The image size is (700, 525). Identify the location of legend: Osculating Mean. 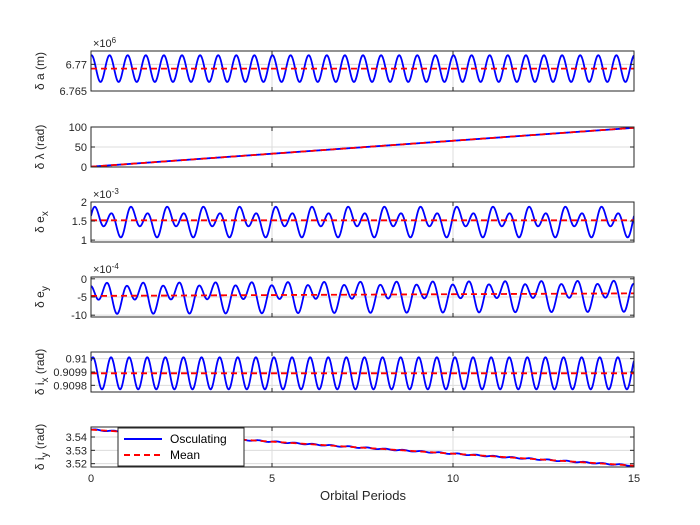
(181, 447).